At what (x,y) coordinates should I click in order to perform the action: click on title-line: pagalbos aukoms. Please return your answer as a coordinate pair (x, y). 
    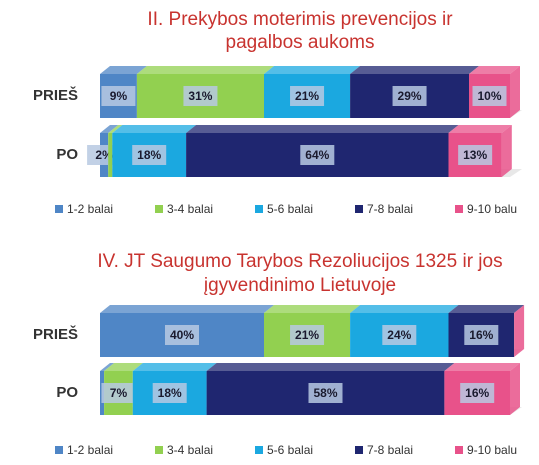
    Looking at the image, I should click on (300, 42).